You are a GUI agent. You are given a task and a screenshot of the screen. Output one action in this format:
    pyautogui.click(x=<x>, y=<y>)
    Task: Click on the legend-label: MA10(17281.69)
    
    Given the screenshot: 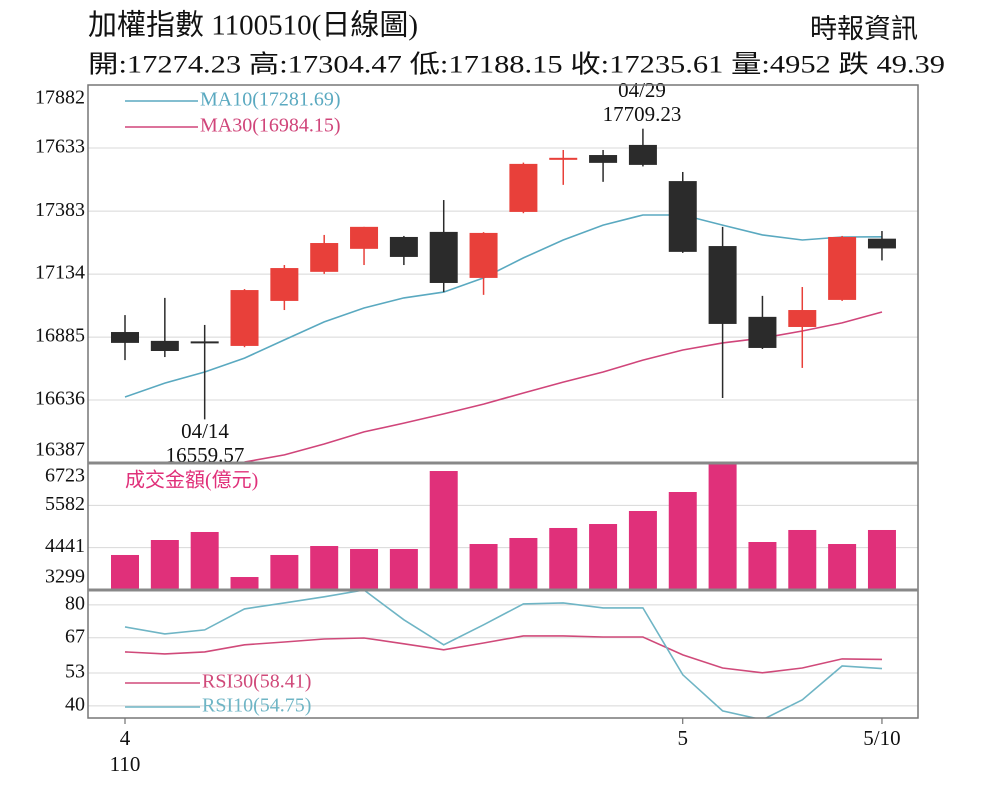 What is the action you would take?
    pyautogui.click(x=270, y=100)
    